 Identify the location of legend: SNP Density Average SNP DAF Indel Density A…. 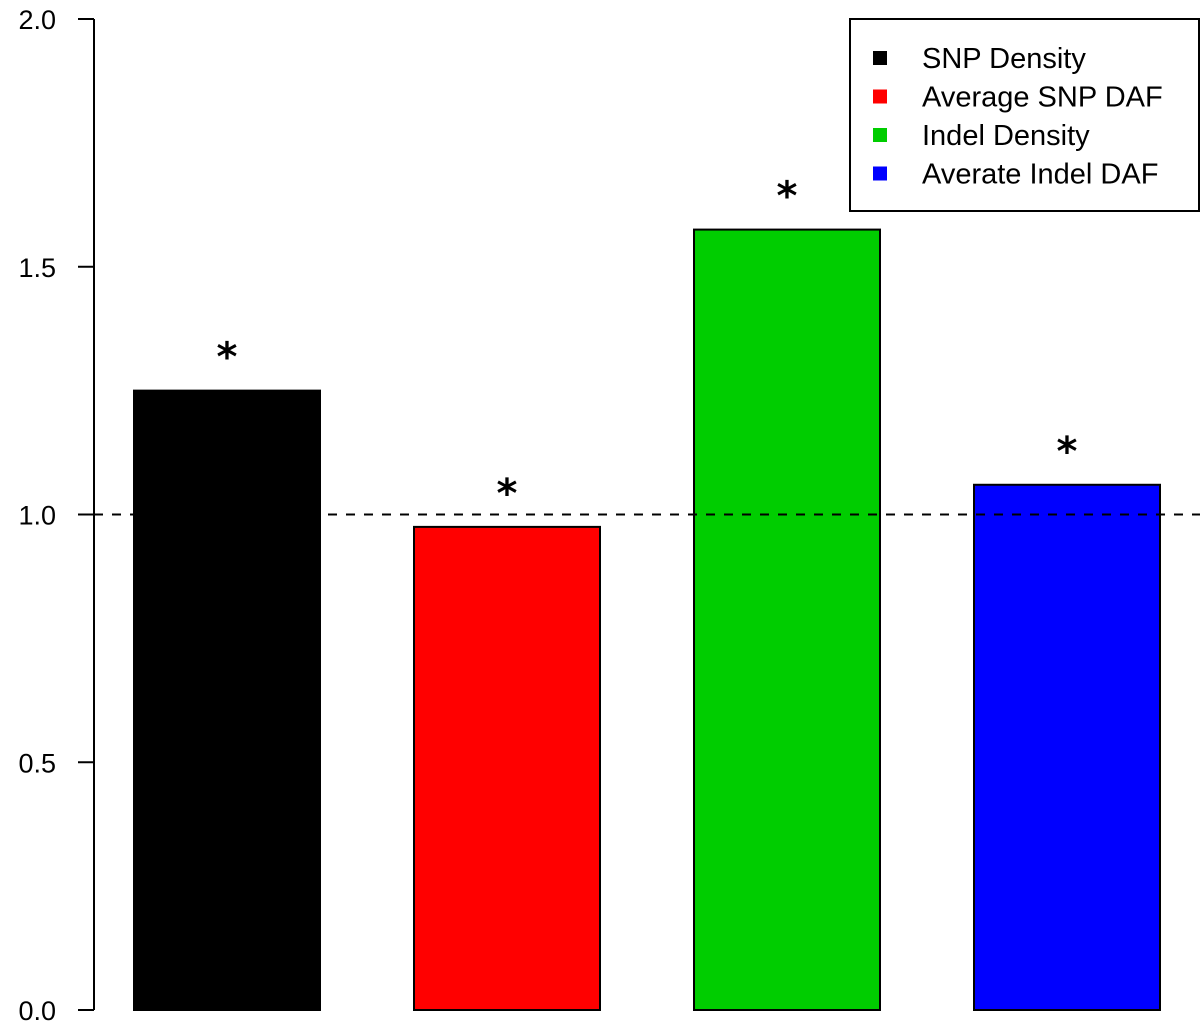
(1024, 115).